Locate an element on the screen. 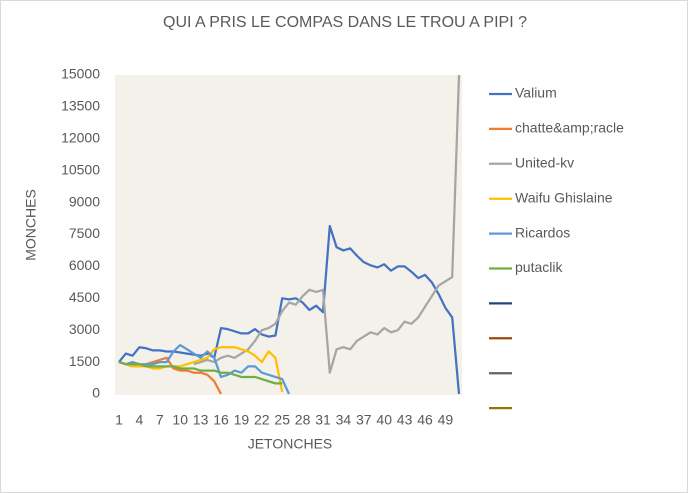 This screenshot has height=493, width=688. x-tick-label: 1 is located at coordinates (119, 420).